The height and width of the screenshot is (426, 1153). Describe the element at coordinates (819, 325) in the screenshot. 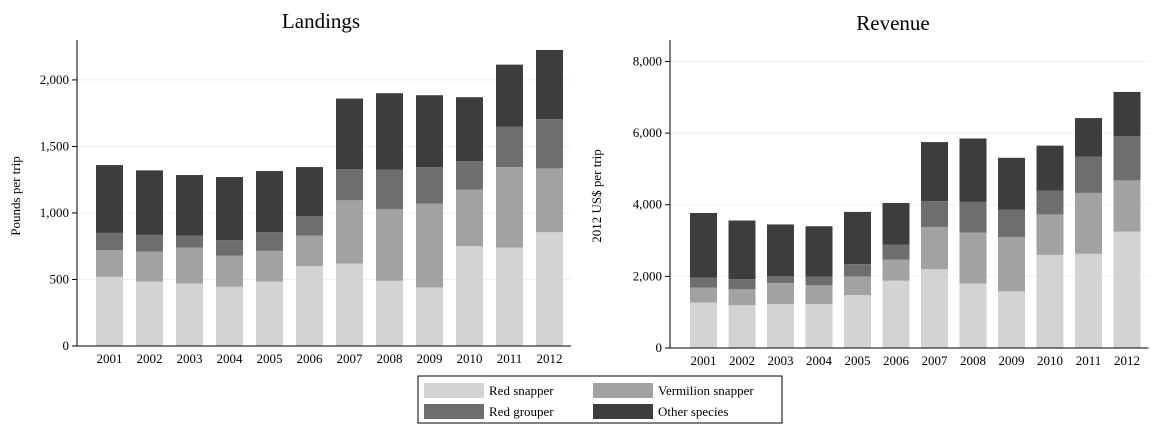

I see `revenue-bar-red-snapper-2004` at that location.